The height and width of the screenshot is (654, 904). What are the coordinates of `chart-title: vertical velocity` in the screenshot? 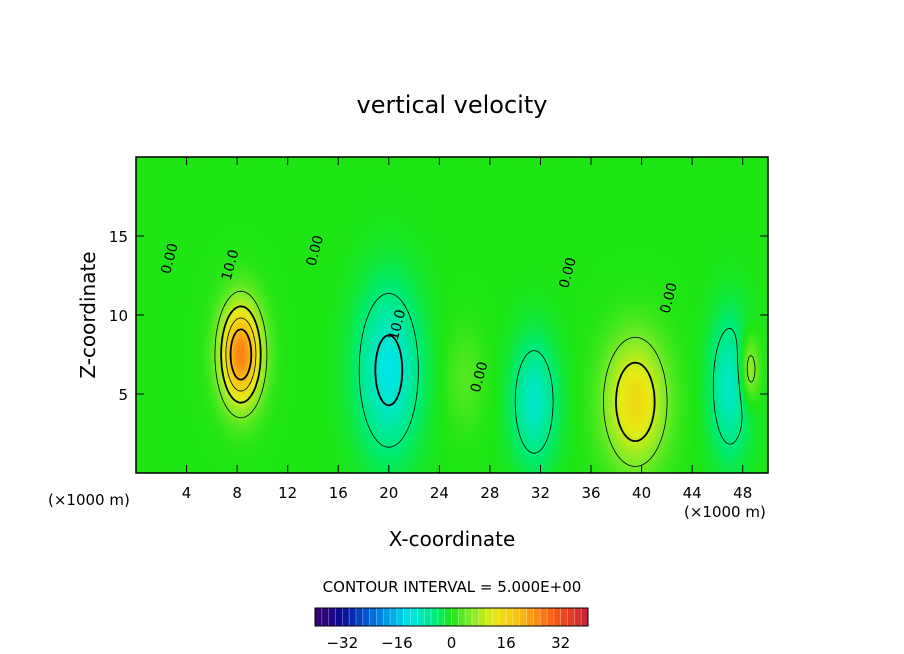 It's located at (452, 105).